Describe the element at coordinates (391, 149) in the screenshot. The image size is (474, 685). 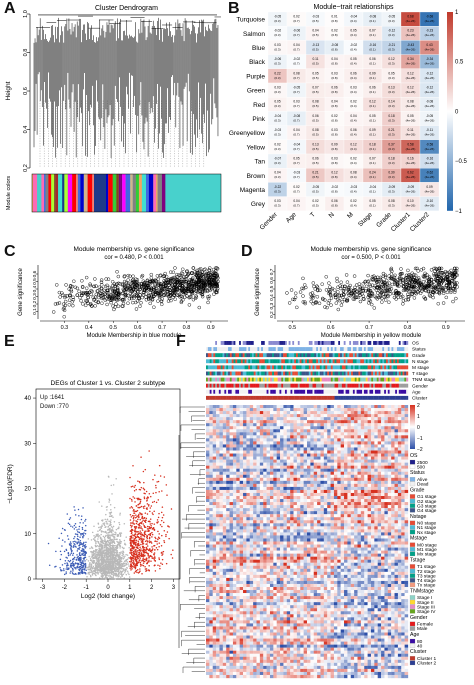
I see `cell-pvalue: (0.3)` at that location.